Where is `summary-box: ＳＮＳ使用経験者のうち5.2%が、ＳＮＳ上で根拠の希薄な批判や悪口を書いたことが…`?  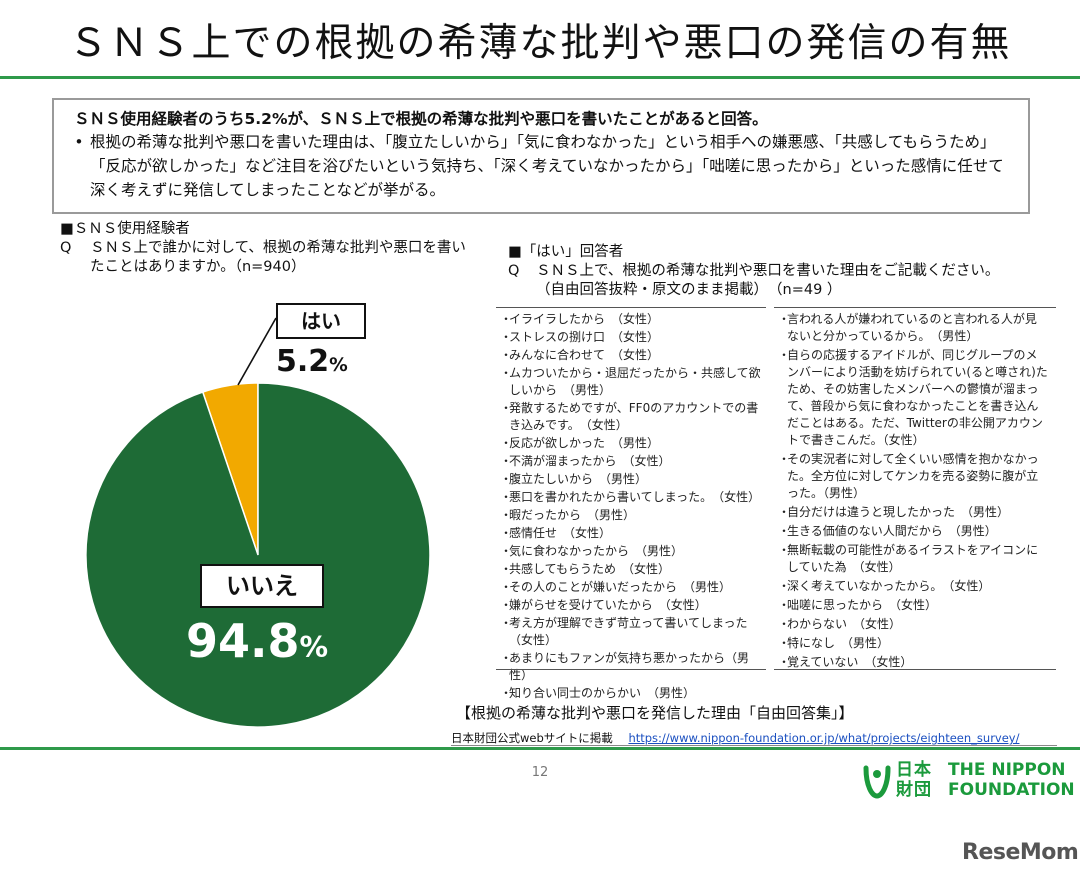
summary-box: ＳＮＳ使用経験者のうち5.2%が、ＳＮＳ上で根拠の希薄な批判や悪口を書いたことが… is located at coordinates (541, 156).